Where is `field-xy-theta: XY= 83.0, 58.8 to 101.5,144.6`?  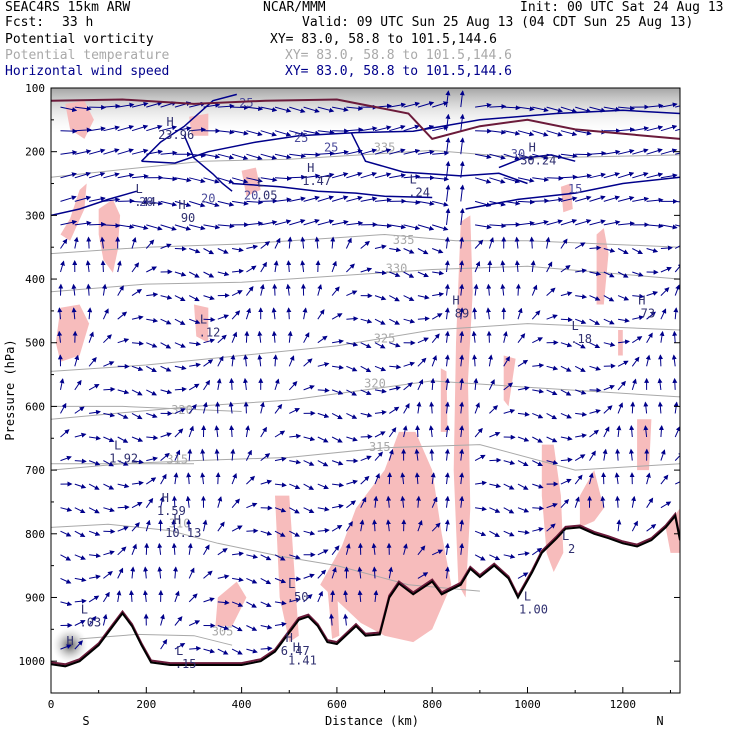 field-xy-theta: XY= 83.0, 58.8 to 101.5,144.6 is located at coordinates (398, 55).